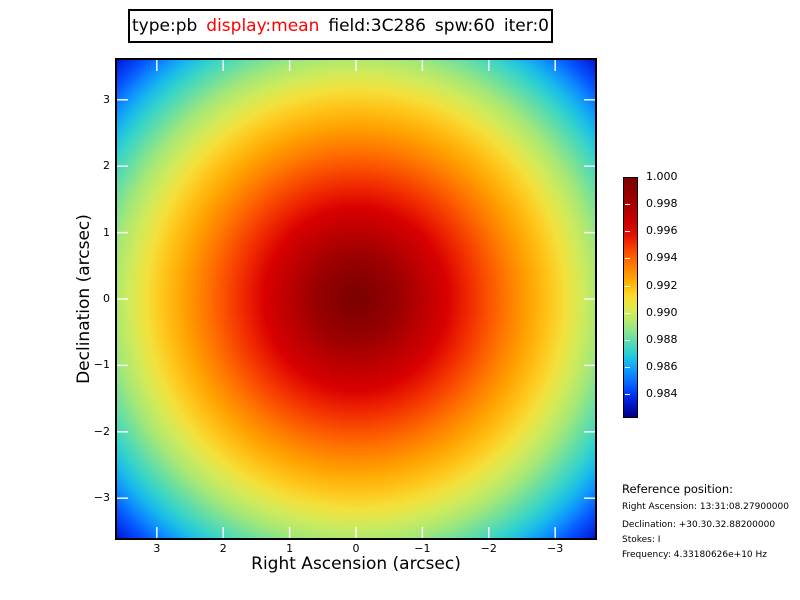 Image resolution: width=800 pixels, height=600 pixels. Describe the element at coordinates (488, 548) in the screenshot. I see `x-tick-label-−2: −2` at that location.